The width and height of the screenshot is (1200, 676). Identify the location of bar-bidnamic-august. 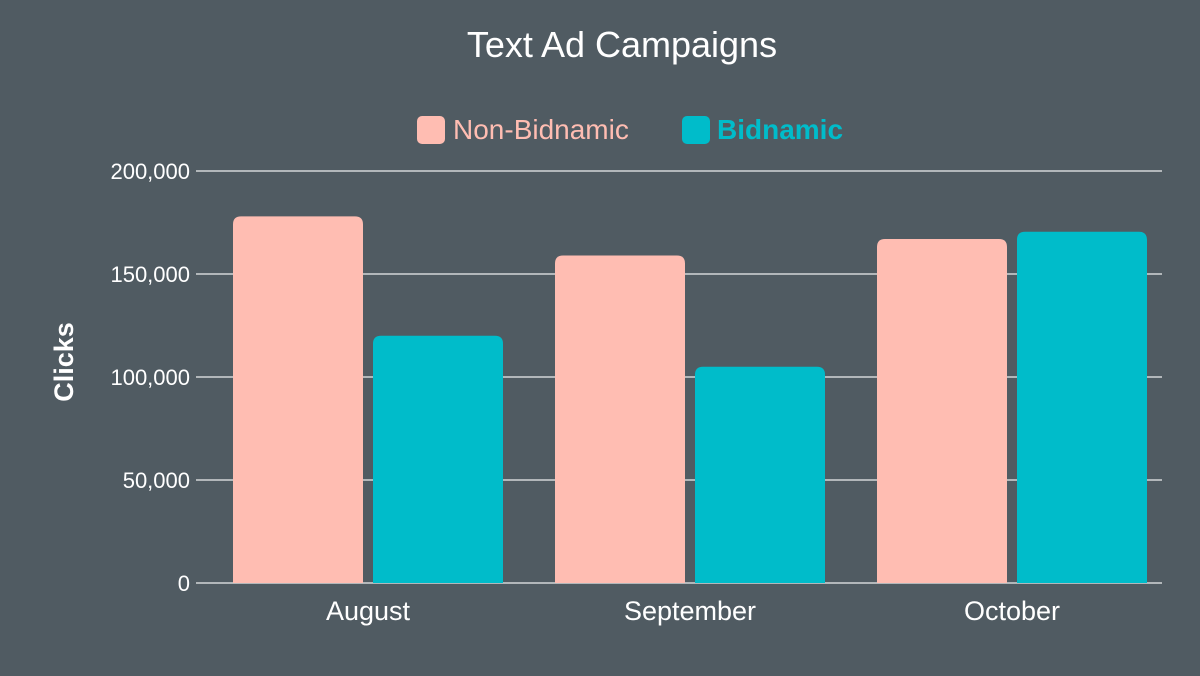
(438, 459).